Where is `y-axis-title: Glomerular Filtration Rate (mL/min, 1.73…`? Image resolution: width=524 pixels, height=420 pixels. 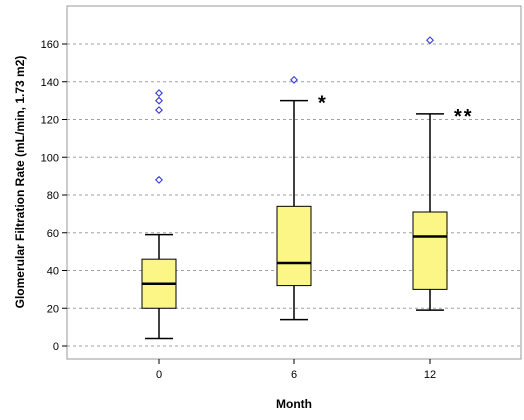 y-axis-title: Glomerular Filtration Rate (mL/min, 1.73… is located at coordinates (20, 182).